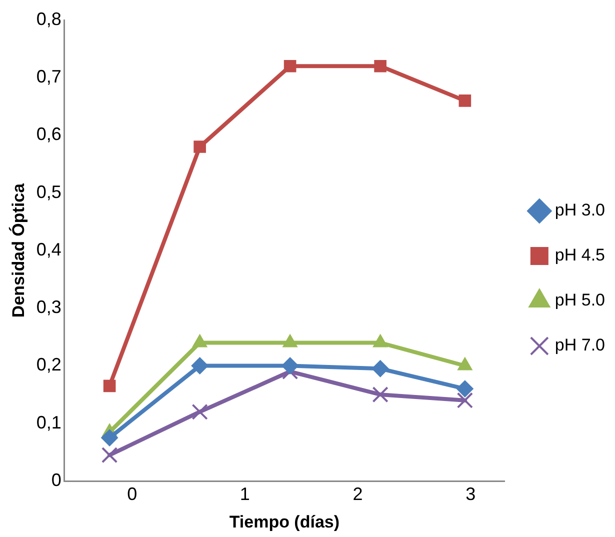 Image resolution: width=615 pixels, height=537 pixels. What do you see at coordinates (357, 494) in the screenshot?
I see `x-tick-label: 2` at bounding box center [357, 494].